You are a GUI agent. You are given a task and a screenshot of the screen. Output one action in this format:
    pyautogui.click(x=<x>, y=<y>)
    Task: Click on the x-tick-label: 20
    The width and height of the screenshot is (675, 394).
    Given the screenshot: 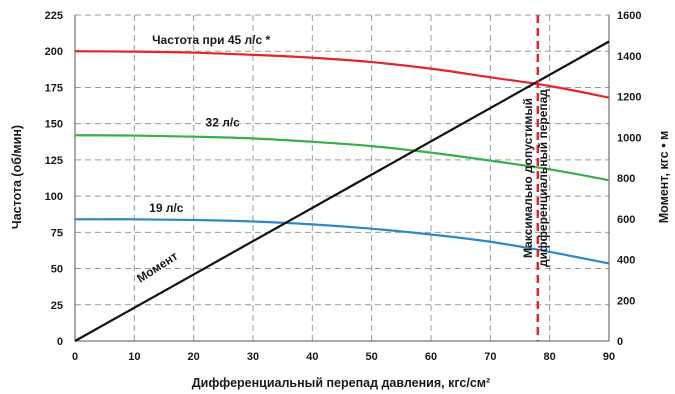 What is the action you would take?
    pyautogui.click(x=194, y=357)
    